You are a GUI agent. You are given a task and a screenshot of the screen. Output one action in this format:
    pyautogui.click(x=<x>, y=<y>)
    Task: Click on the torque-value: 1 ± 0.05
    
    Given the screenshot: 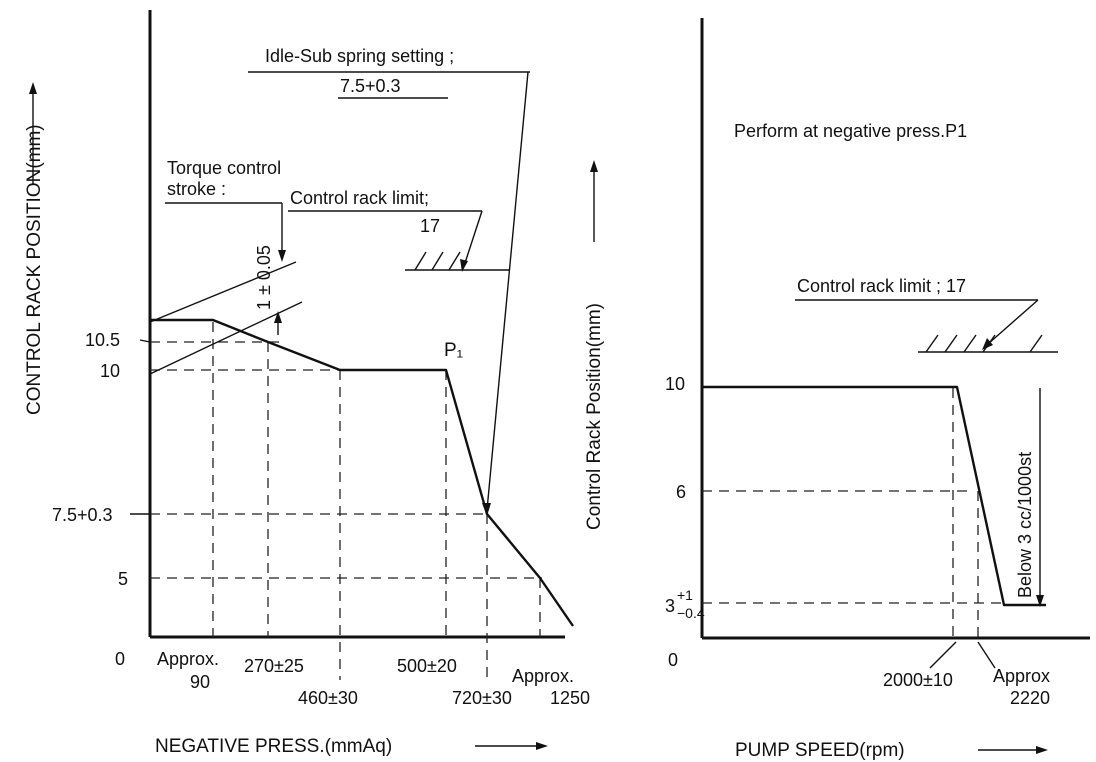 What is the action you would take?
    pyautogui.click(x=264, y=277)
    